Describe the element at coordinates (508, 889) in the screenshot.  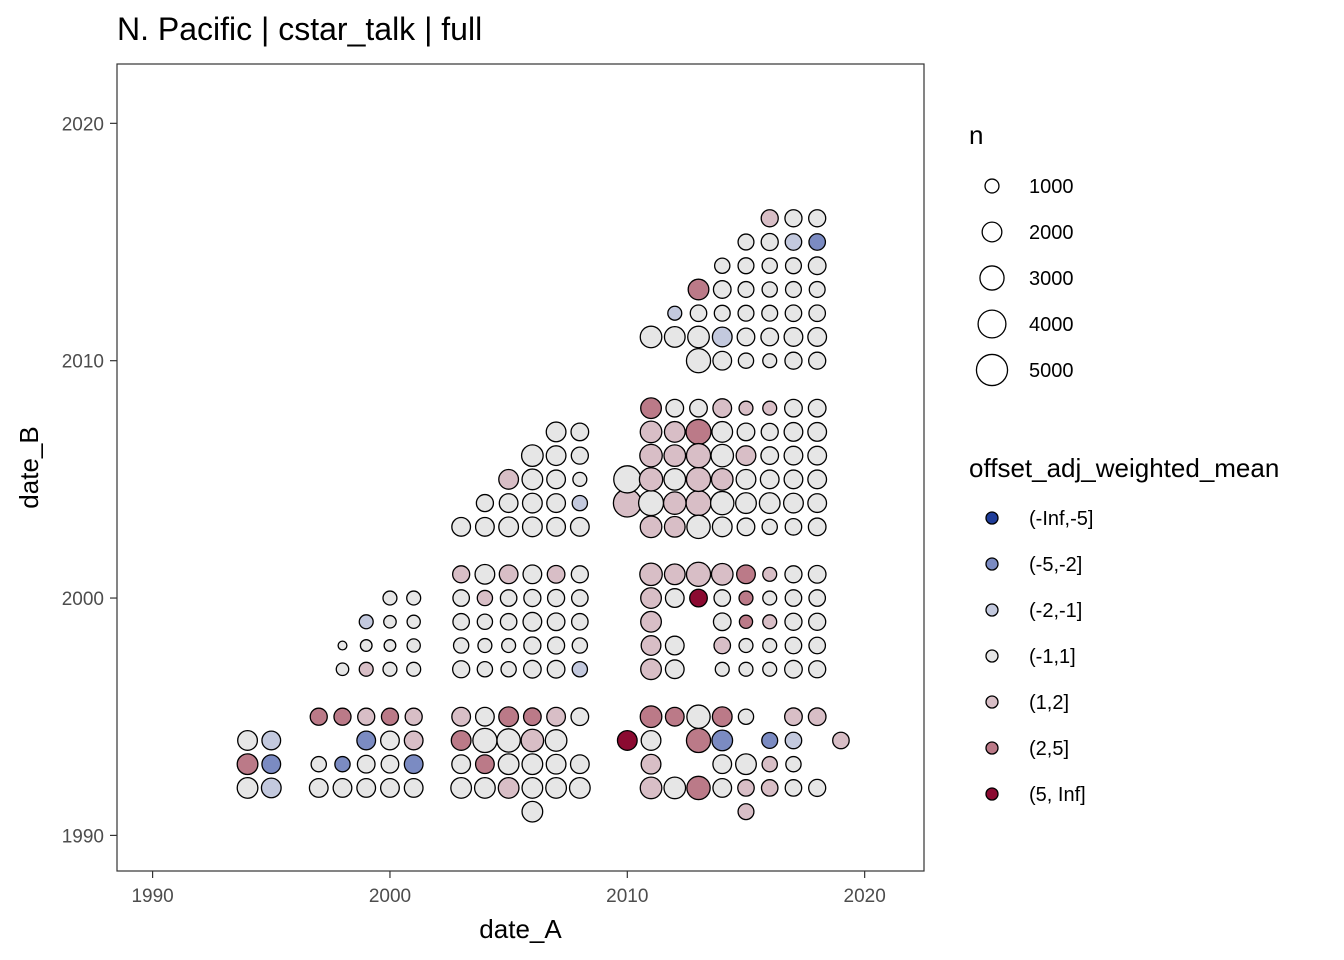
I see `x-axis: 1990 2000 2010 2020` at that location.